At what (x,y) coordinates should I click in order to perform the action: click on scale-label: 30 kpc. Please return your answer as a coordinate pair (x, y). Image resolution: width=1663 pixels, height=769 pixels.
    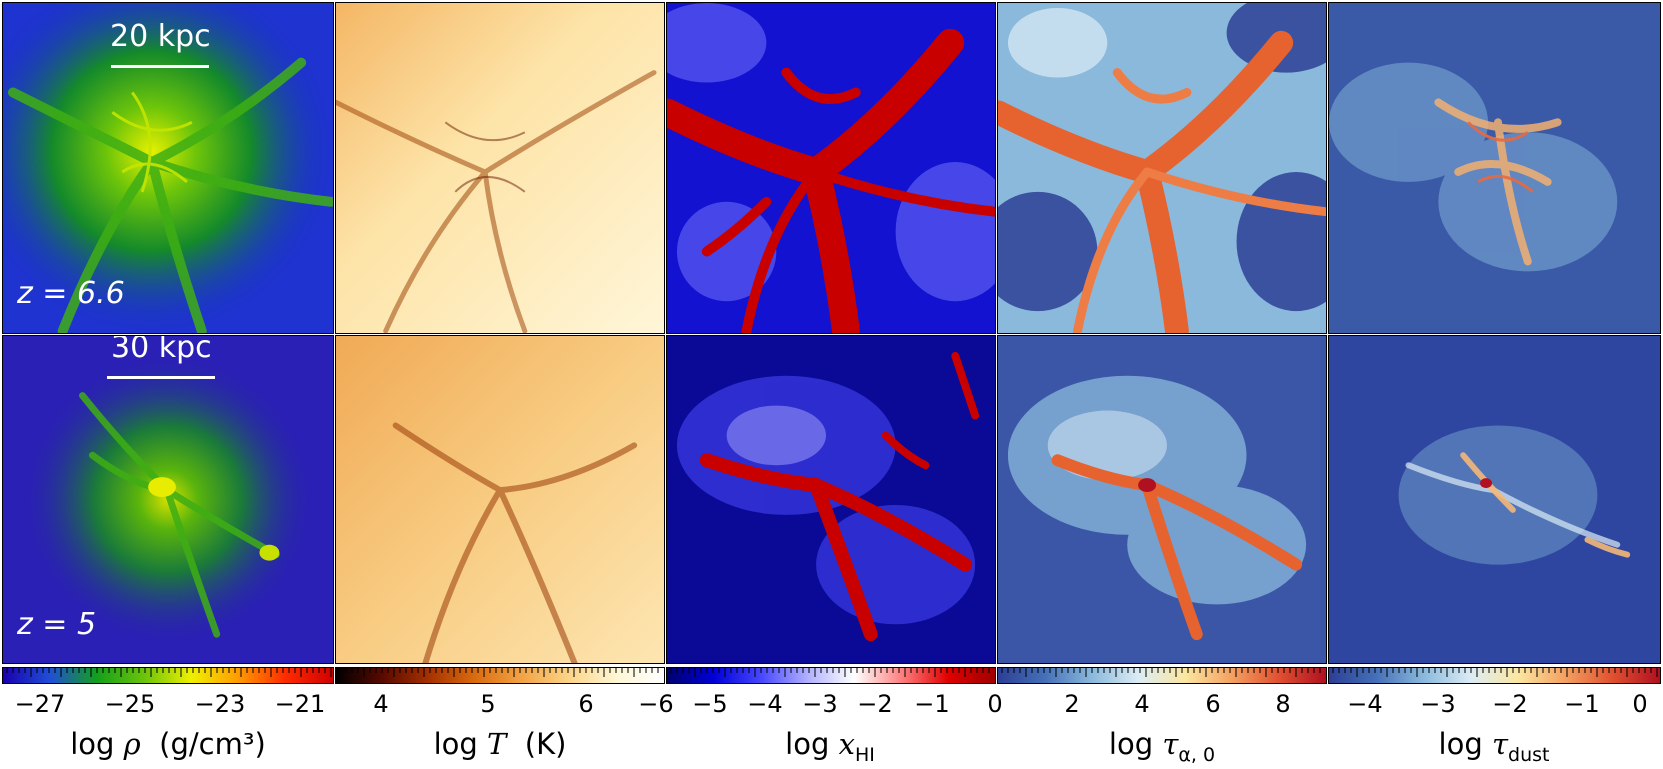
    Looking at the image, I should click on (161, 350).